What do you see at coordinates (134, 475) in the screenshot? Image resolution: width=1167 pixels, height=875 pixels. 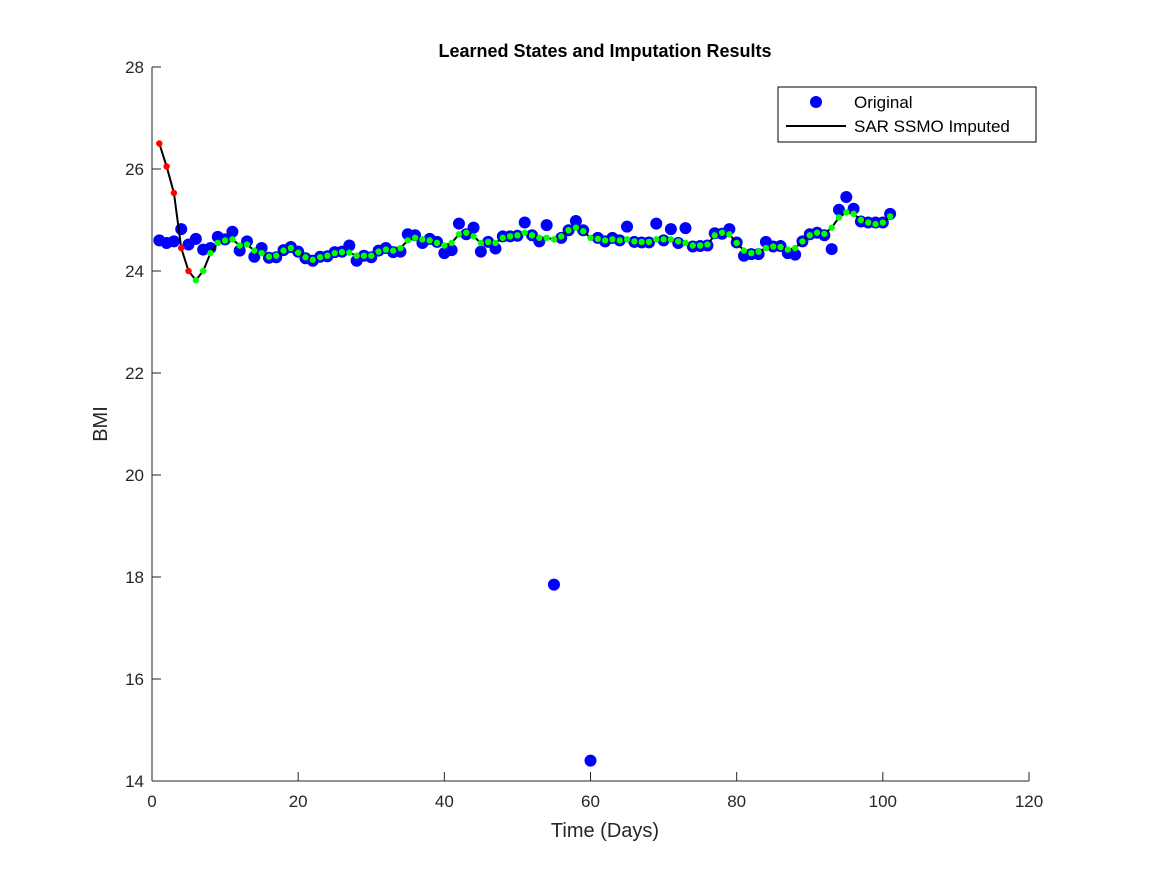 I see `y-tick-label: 20` at bounding box center [134, 475].